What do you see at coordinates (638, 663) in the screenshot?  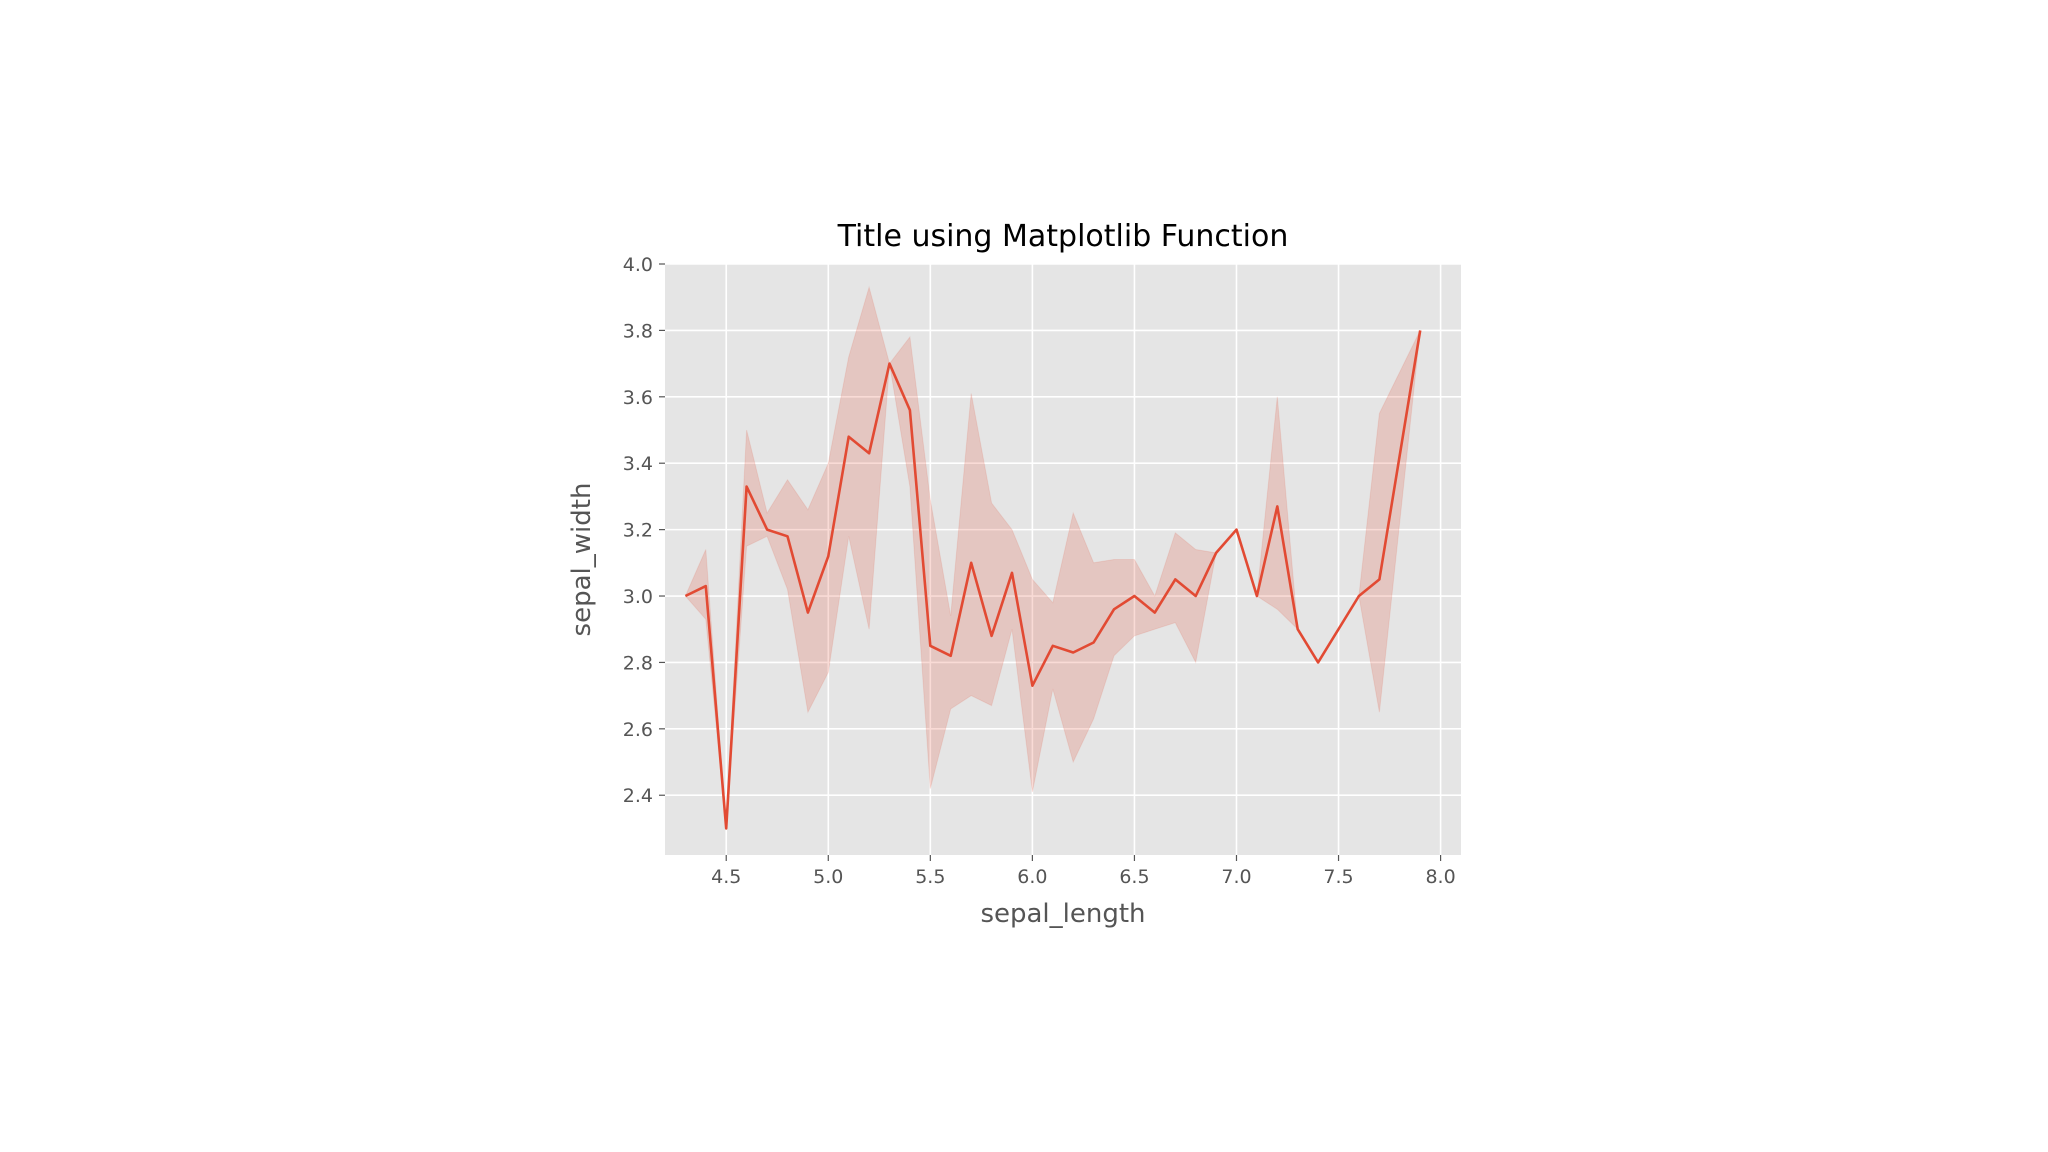 I see `y-tick-label: 2.8` at bounding box center [638, 663].